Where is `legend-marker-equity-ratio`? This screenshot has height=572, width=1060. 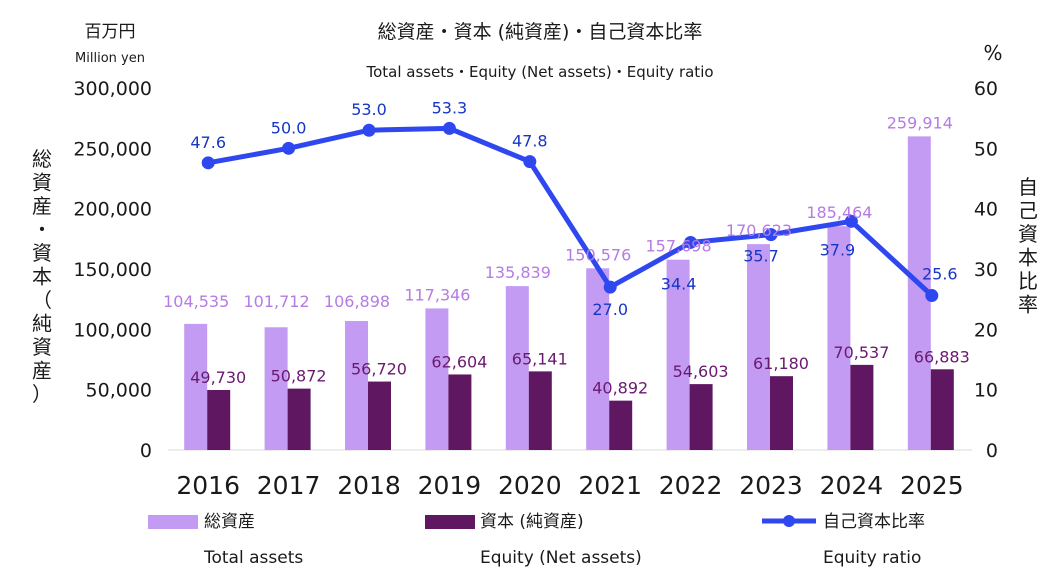 legend-marker-equity-ratio is located at coordinates (789, 521).